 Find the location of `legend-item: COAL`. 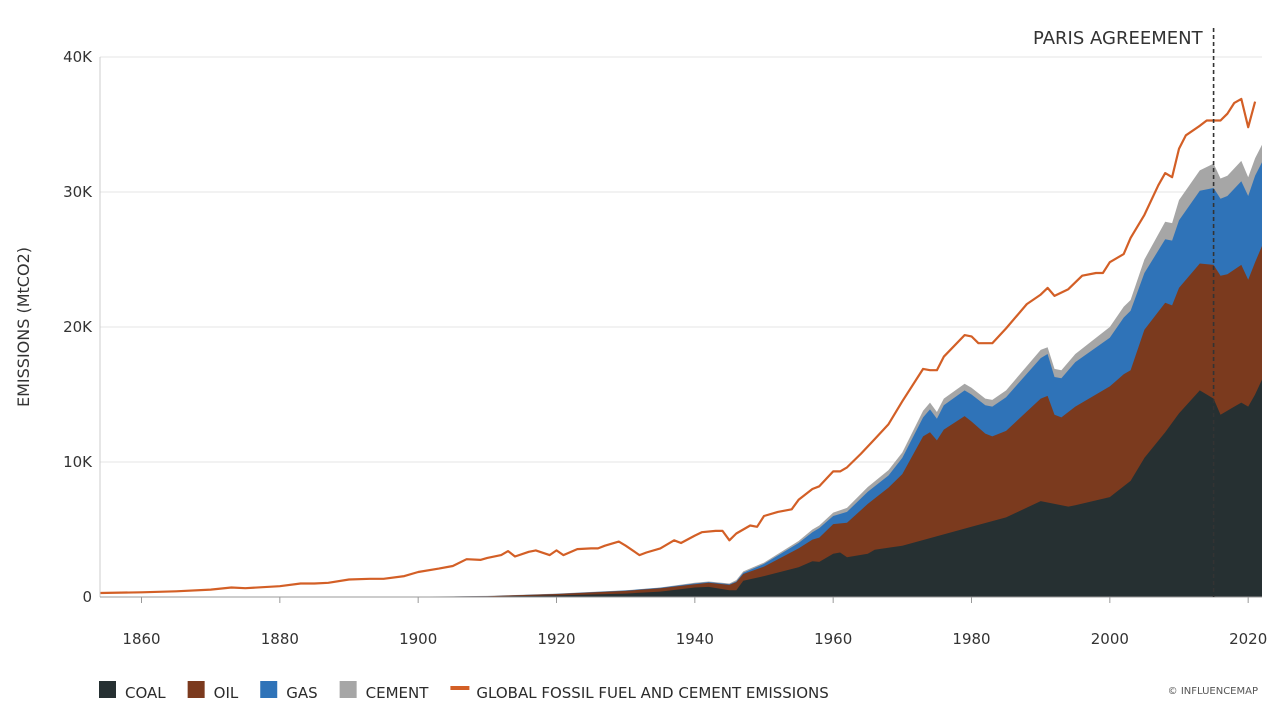

legend-item: COAL is located at coordinates (132, 691).